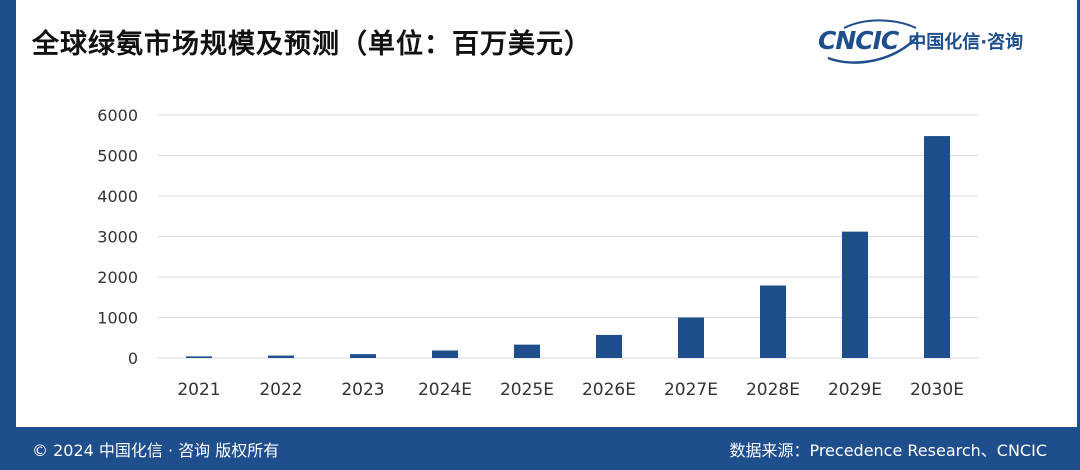 The height and width of the screenshot is (470, 1080). Describe the element at coordinates (773, 390) in the screenshot. I see `x-tick-label: 2028E` at that location.